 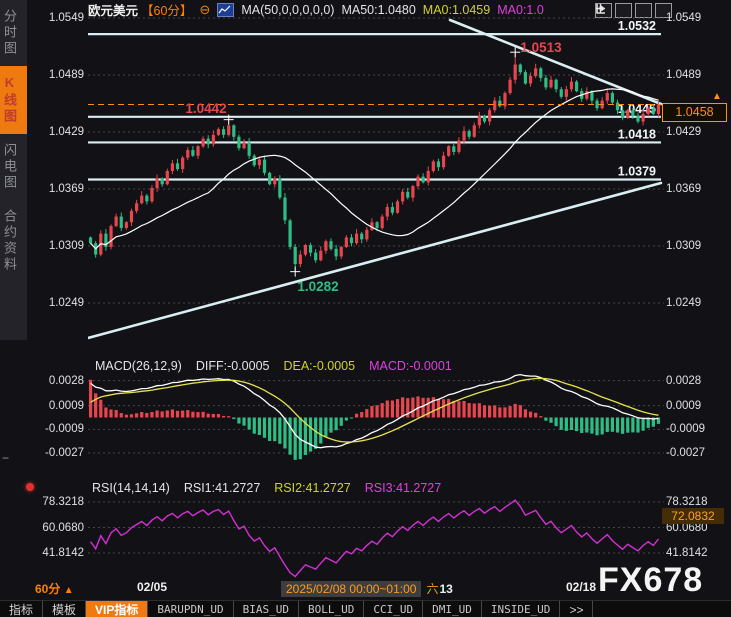 I want to click on timeframe-label: 60分, so click(x=48, y=589).